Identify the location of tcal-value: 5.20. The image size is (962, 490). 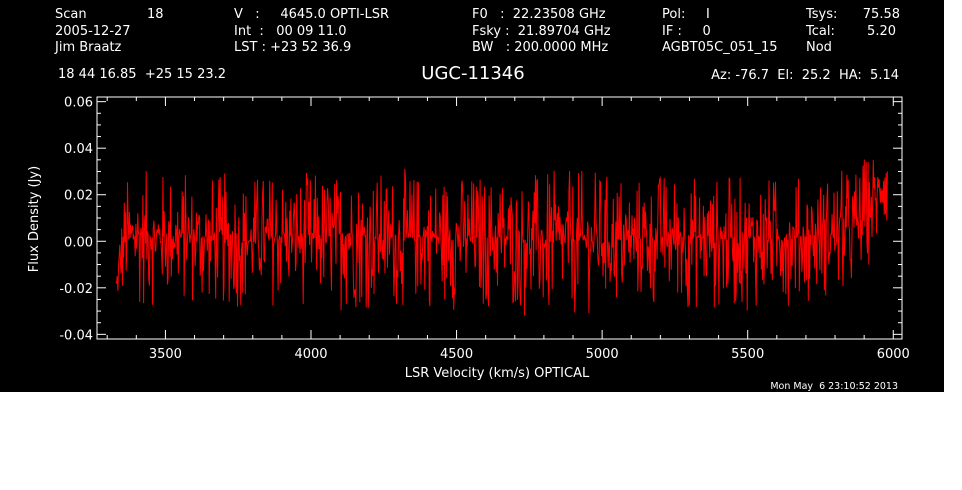
(881, 31).